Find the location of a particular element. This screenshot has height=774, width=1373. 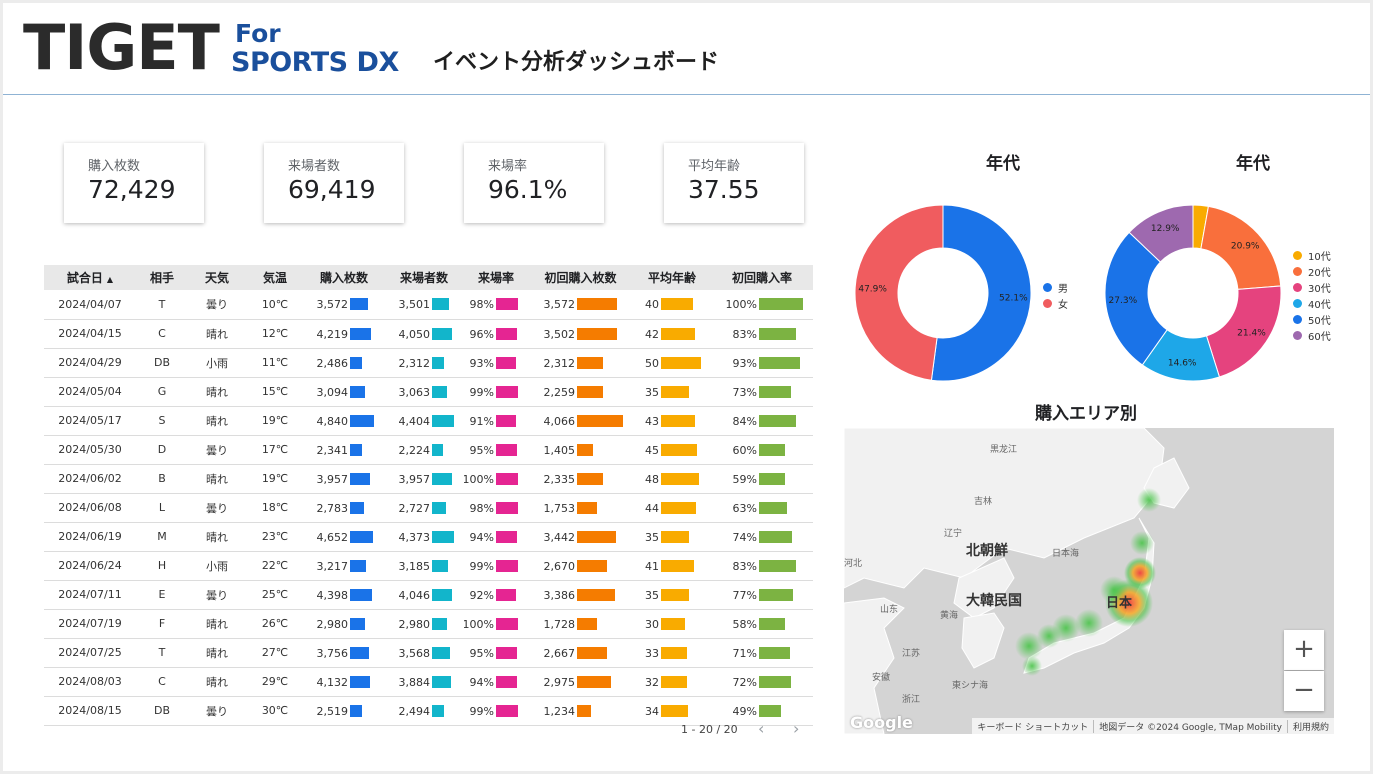

table-row: 2024/05/17 S 晴れ 19℃ 4,840 4,404 91% 4,066 43 84% is located at coordinates (428, 421).